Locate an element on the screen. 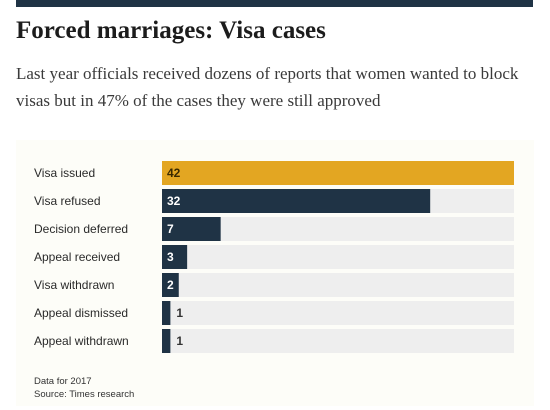  bar-track-appeal-received is located at coordinates (338, 257).